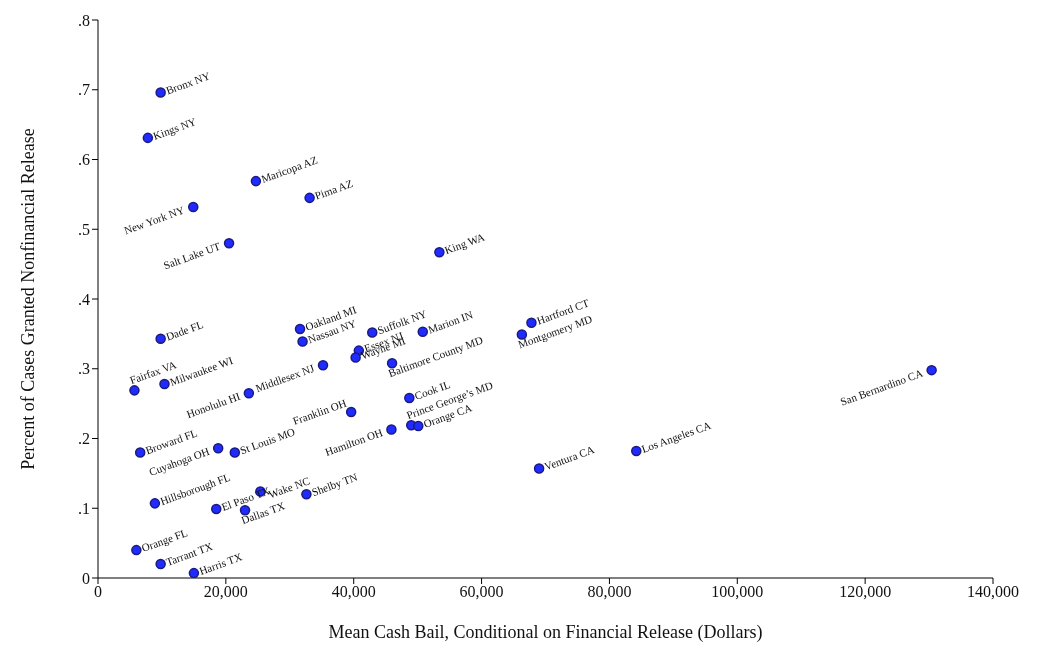 This screenshot has width=1040, height=659. Describe the element at coordinates (164, 540) in the screenshot. I see `data-label: Orange FL` at that location.